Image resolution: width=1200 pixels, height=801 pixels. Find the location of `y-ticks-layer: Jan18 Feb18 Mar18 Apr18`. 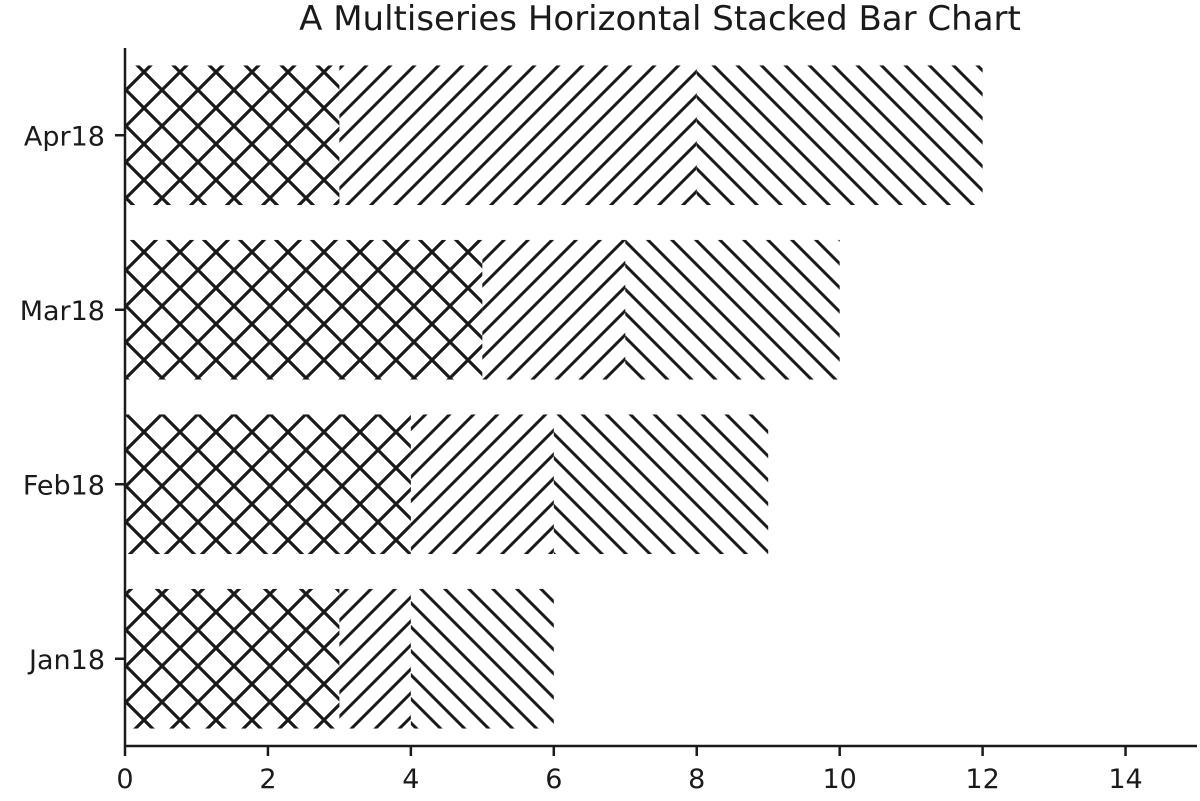

y-ticks-layer: Jan18 Feb18 Mar18 Apr18 is located at coordinates (72, 398).